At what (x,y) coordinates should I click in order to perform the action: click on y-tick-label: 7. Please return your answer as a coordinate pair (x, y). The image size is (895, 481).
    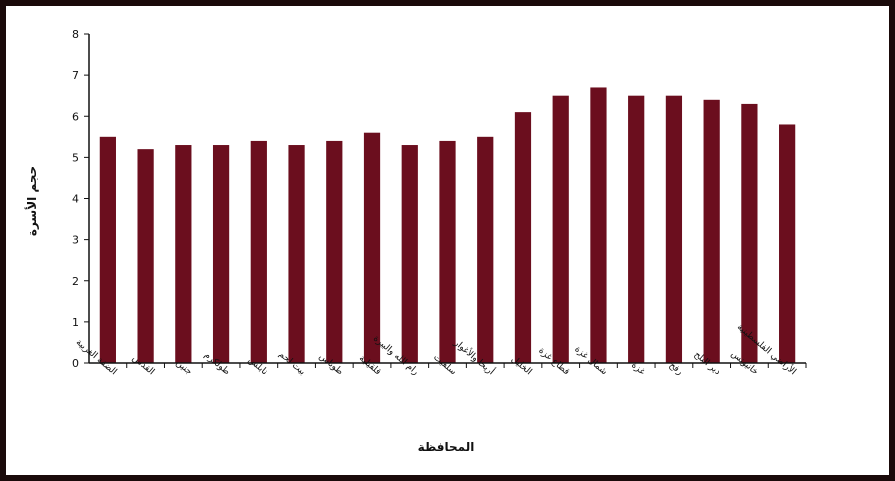
    Looking at the image, I should click on (75, 75).